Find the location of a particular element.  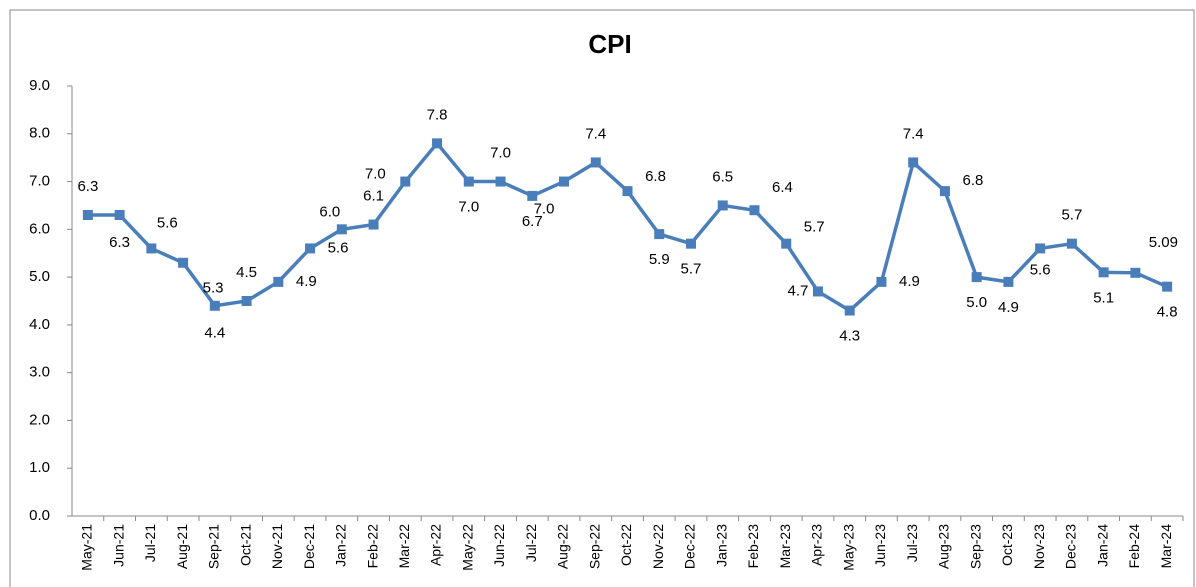

x-tick-label: Dec-23 is located at coordinates (1071, 546).